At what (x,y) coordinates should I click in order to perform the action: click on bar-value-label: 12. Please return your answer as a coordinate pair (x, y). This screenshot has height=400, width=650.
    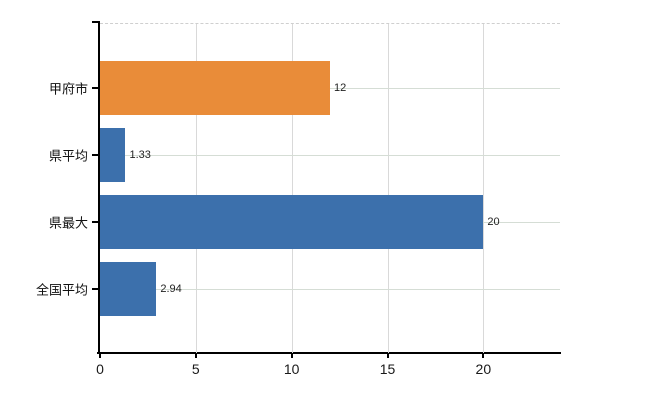
    Looking at the image, I should click on (340, 88).